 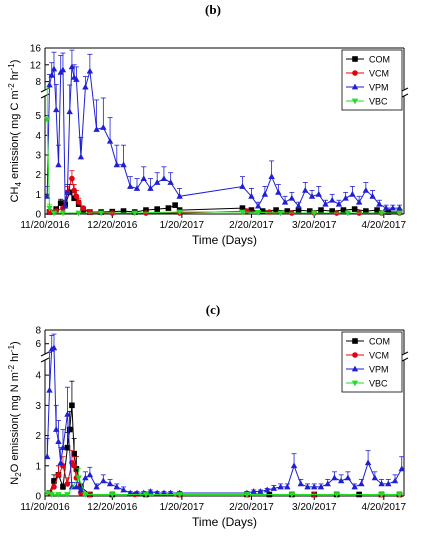 I want to click on y-tick-label: 5, so click(x=38, y=116).